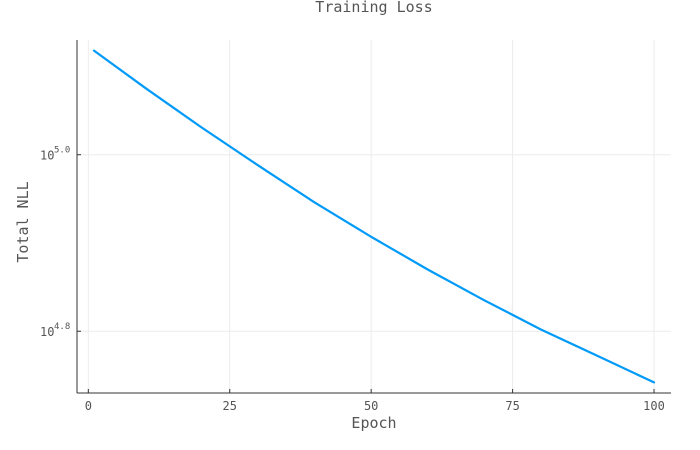 The height and width of the screenshot is (450, 700). Describe the element at coordinates (654, 406) in the screenshot. I see `x-tick-label: 100` at that location.